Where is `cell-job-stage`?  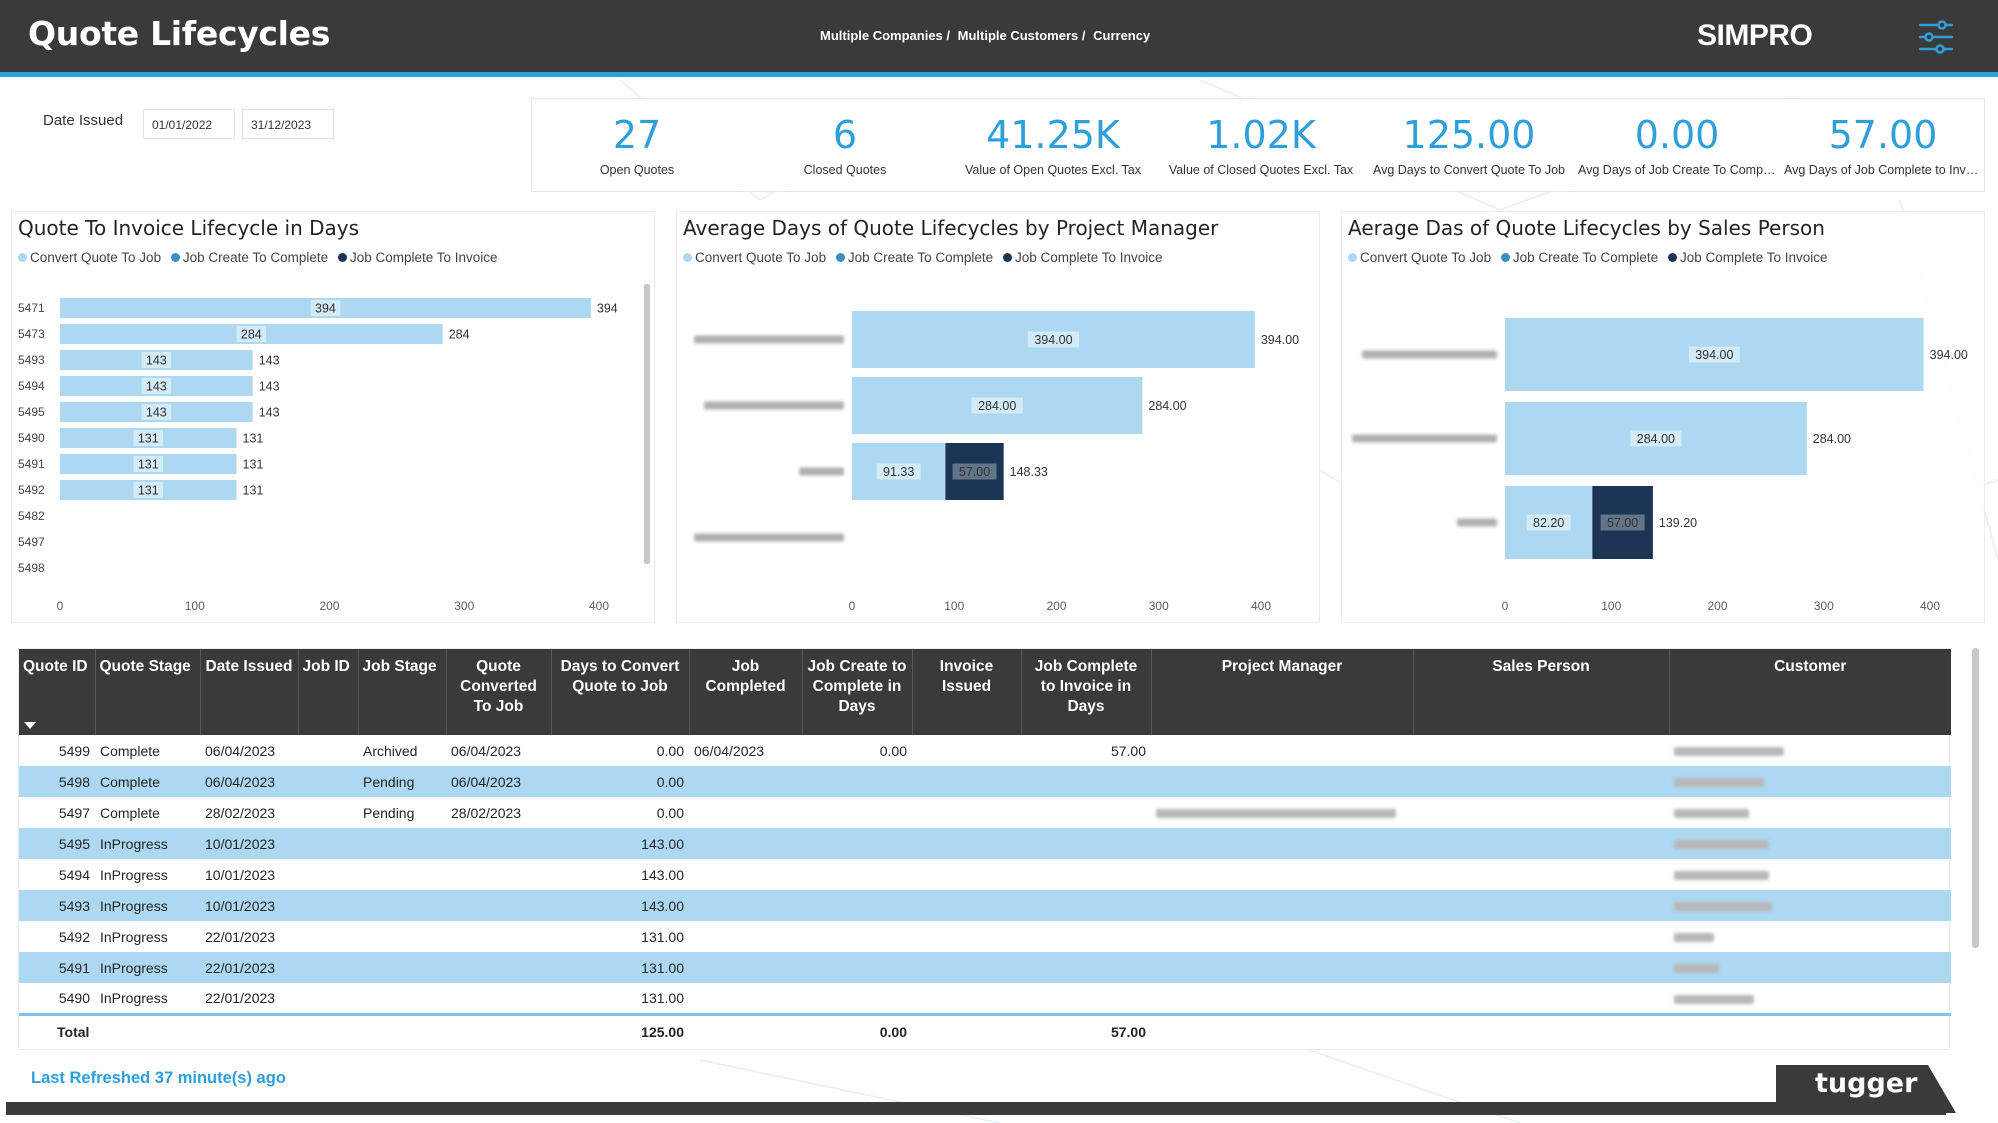
cell-job-stage is located at coordinates (402, 998).